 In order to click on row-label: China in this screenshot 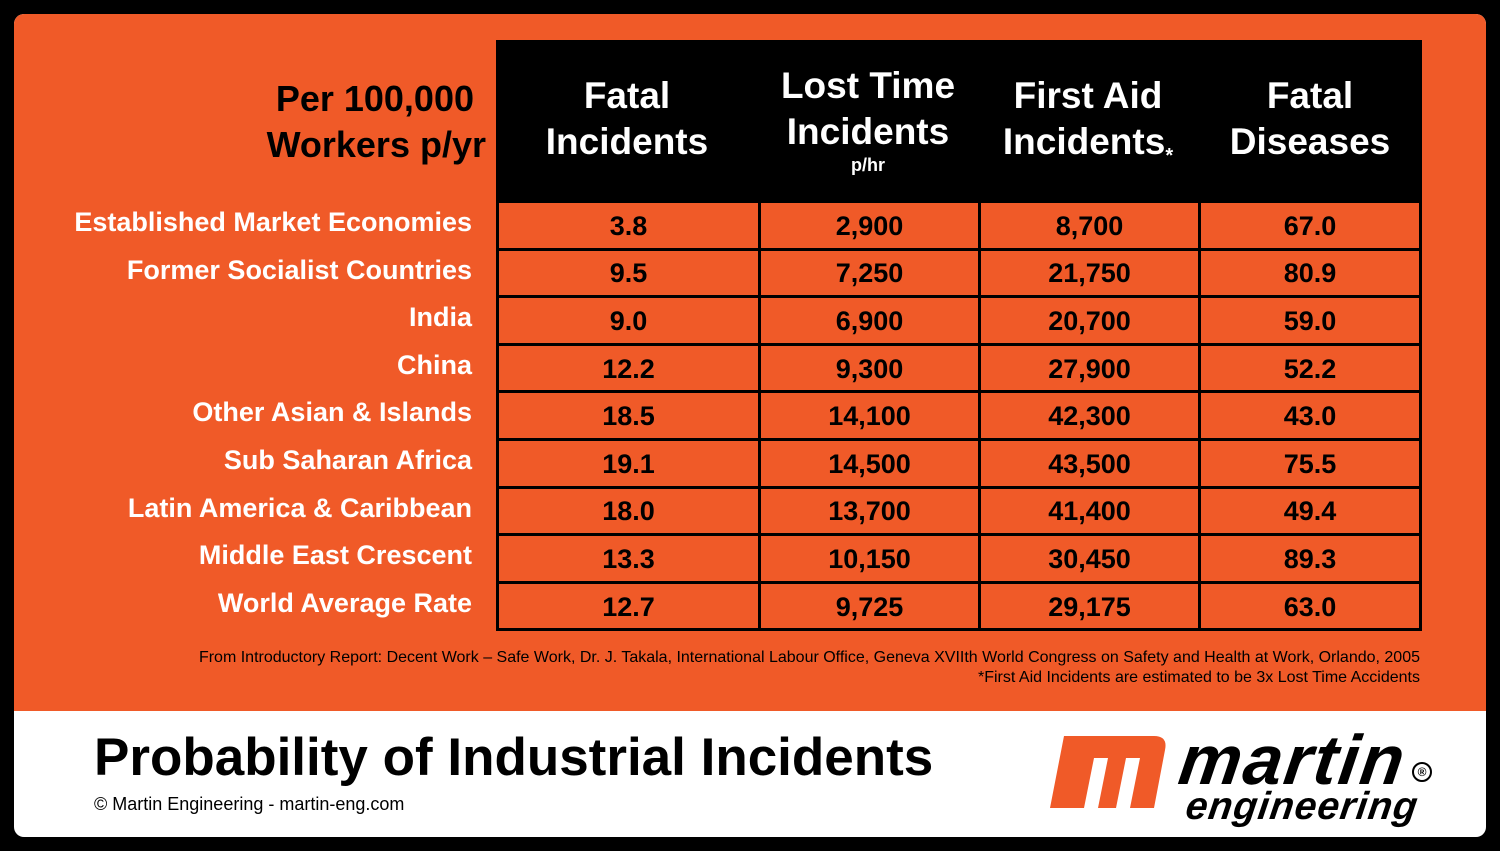, I will do `click(434, 364)`.